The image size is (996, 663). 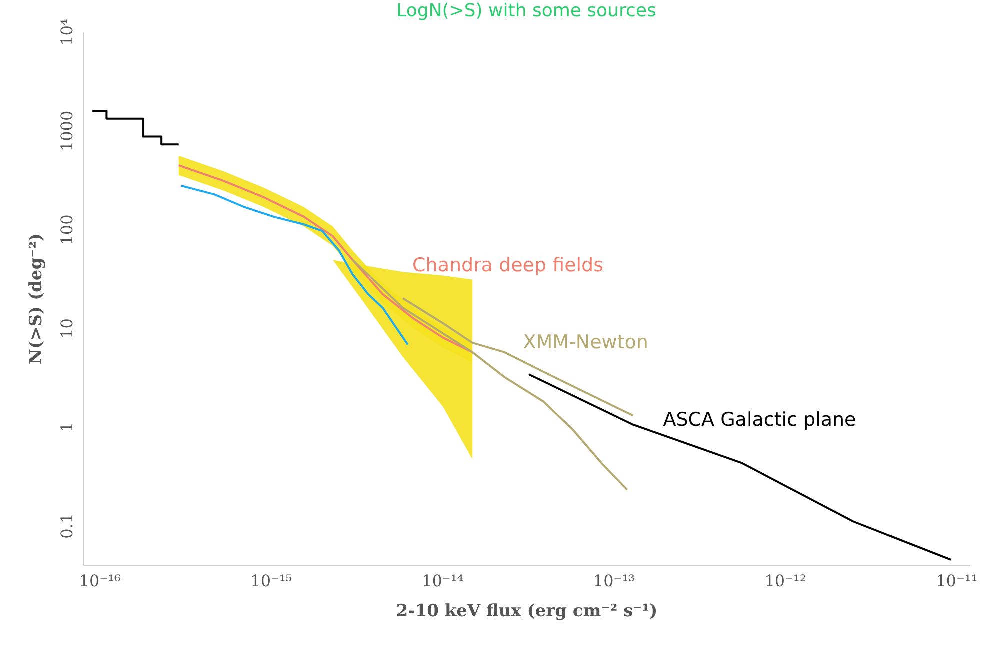 I want to click on x-tick-label: 10⁻¹¹, so click(x=957, y=581).